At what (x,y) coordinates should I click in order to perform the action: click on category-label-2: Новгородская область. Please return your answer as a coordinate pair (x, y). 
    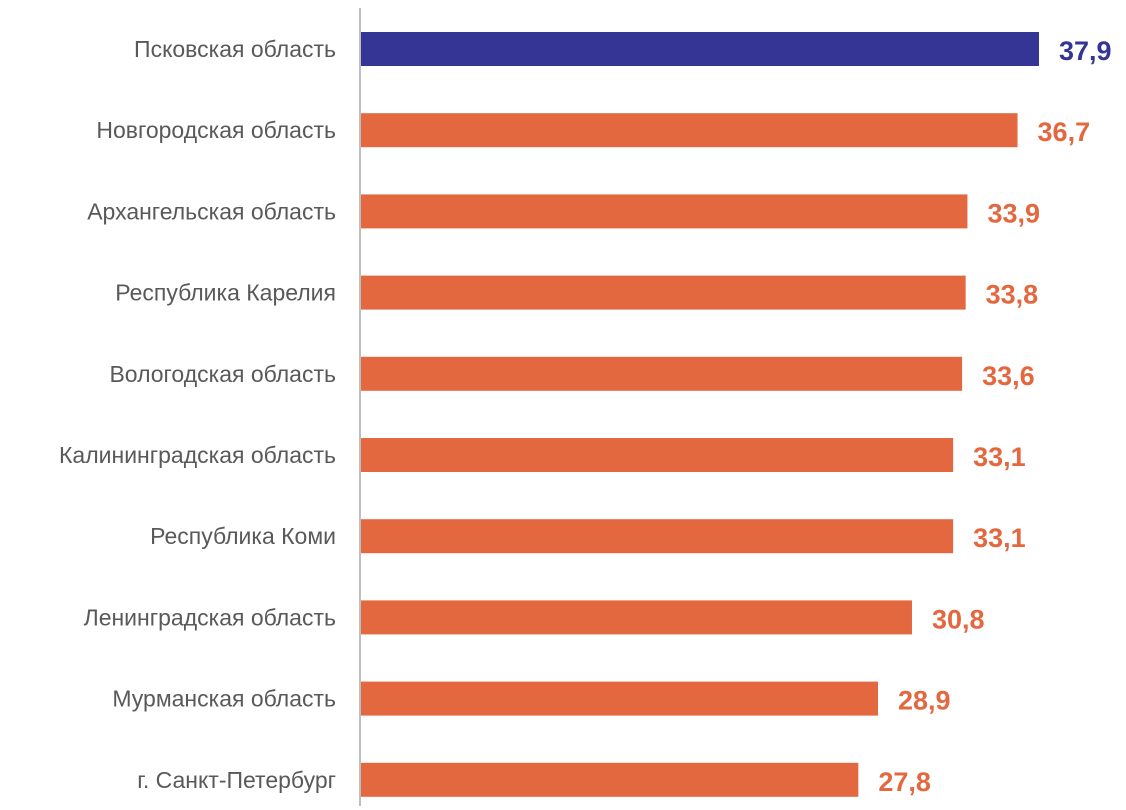
    Looking at the image, I should click on (216, 130).